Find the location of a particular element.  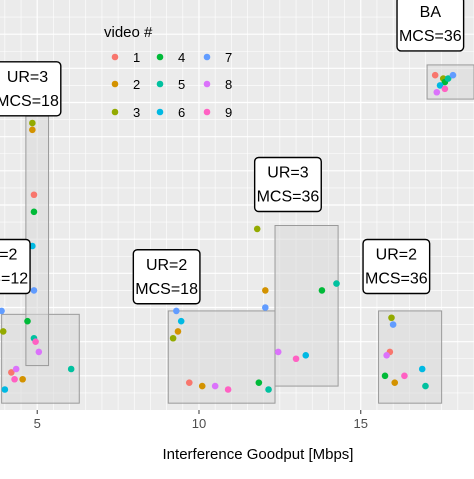

legend-item: 8 is located at coordinates (217, 84).